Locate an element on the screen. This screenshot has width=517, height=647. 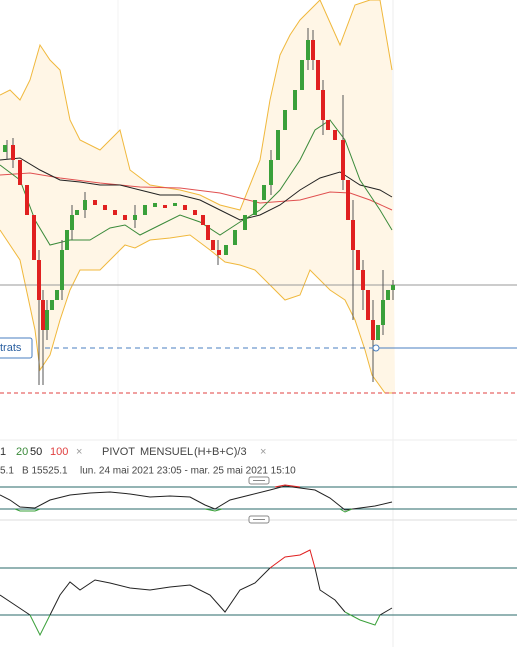
legend-item: 20 is located at coordinates (22, 452).